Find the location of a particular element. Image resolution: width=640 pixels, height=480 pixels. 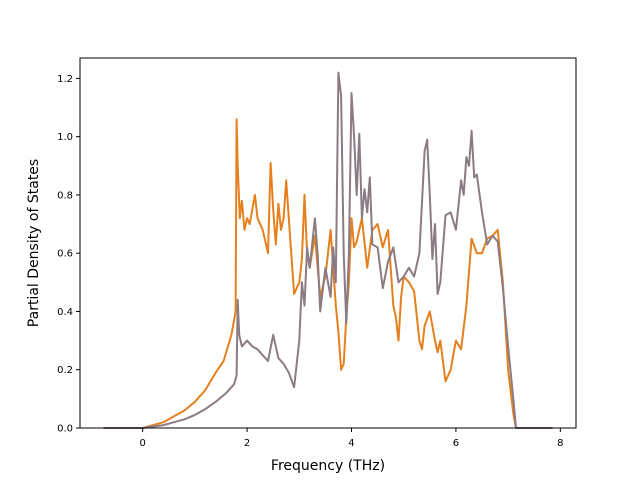

y-tick-label: 0.8 is located at coordinates (65, 195).